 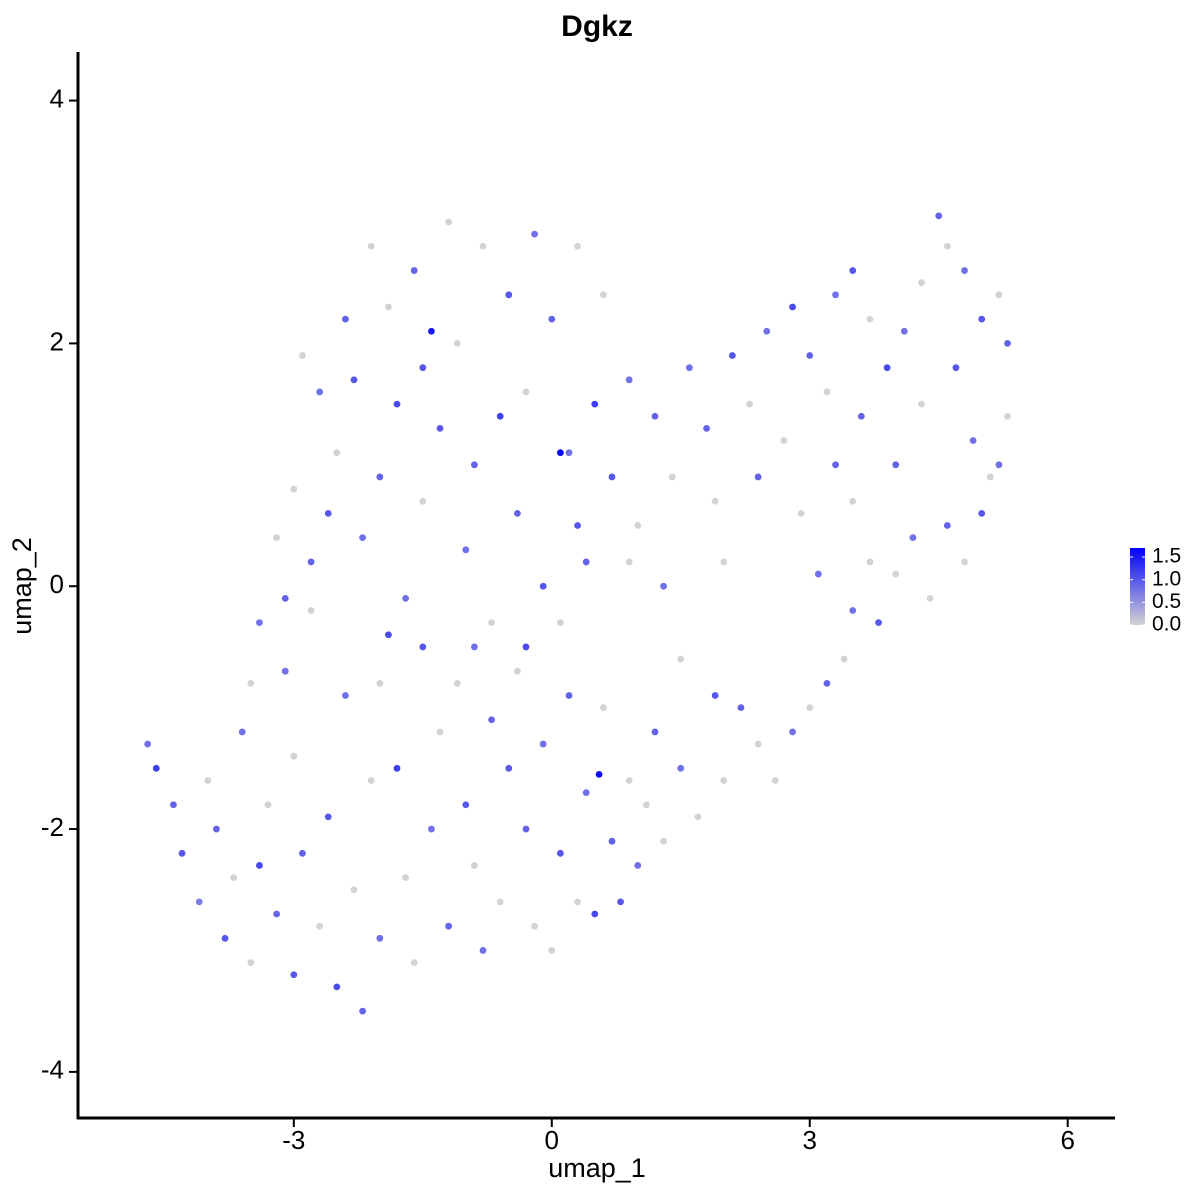 I want to click on y-tick-label: -4, so click(x=52, y=1070).